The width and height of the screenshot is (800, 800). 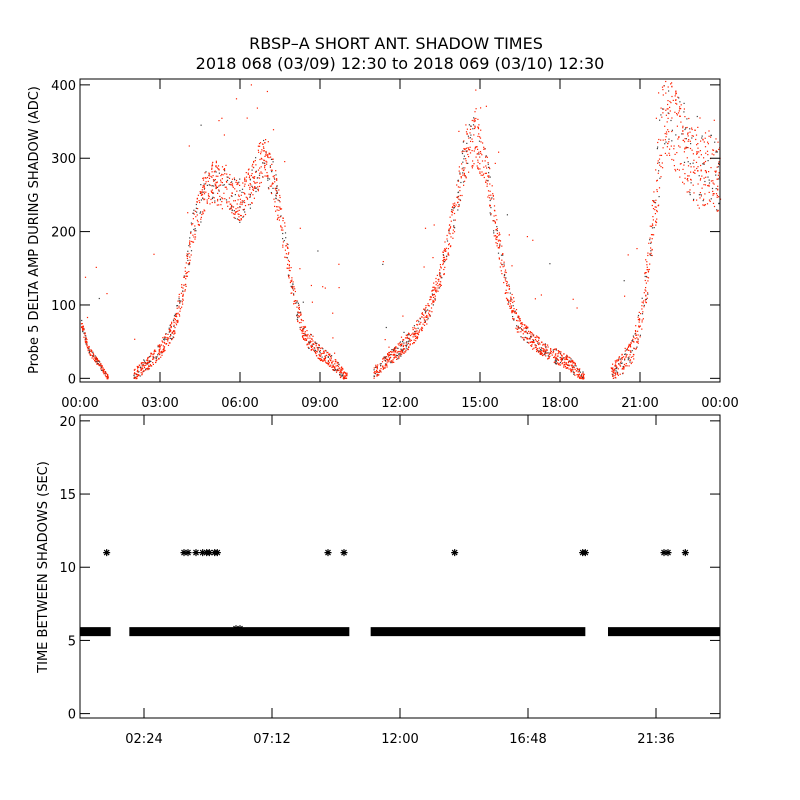 What do you see at coordinates (184, 553) in the screenshot?
I see `interval-outlier-point` at bounding box center [184, 553].